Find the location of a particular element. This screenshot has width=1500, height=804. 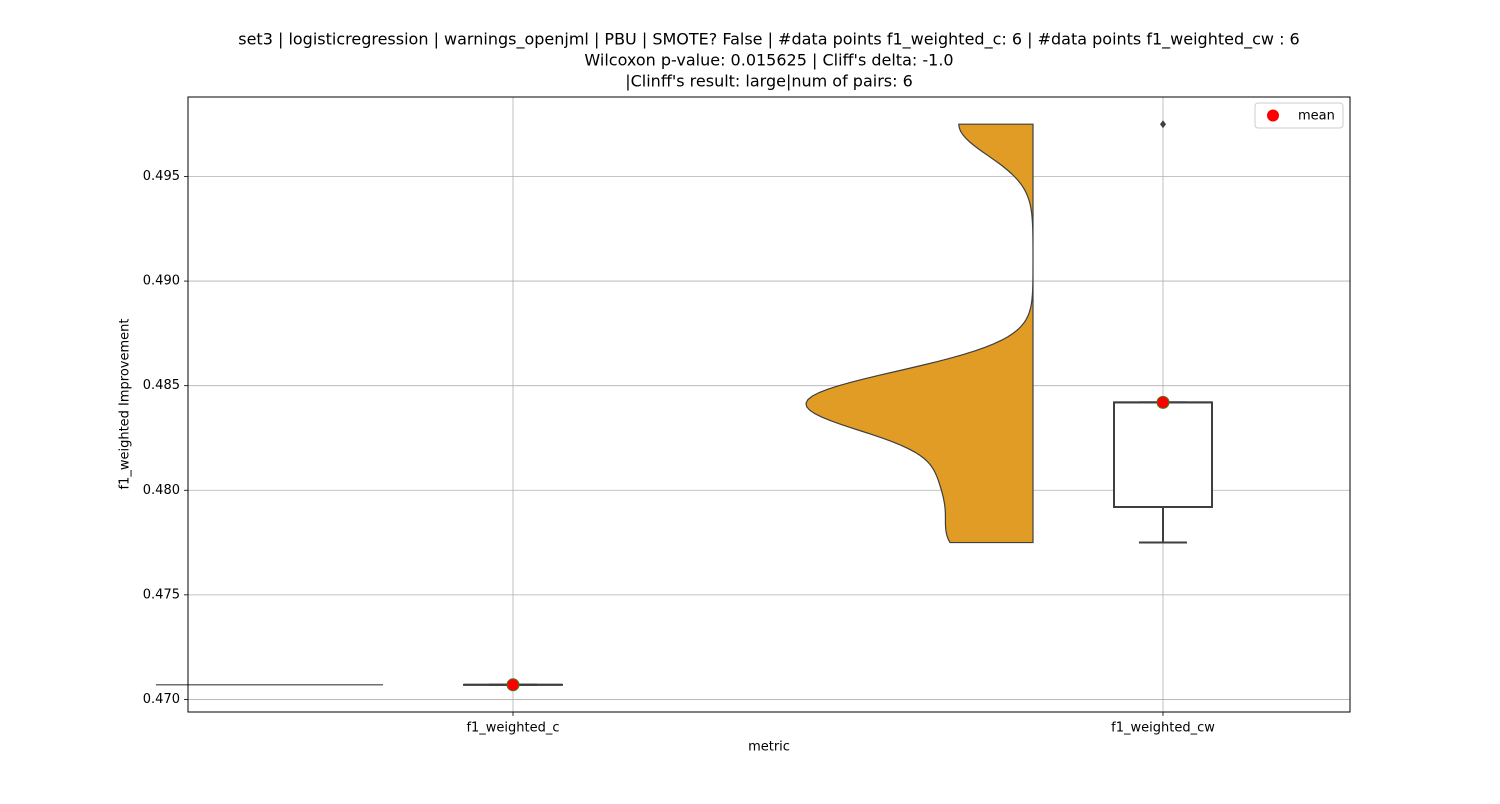

legend-label: mean is located at coordinates (1316, 116).